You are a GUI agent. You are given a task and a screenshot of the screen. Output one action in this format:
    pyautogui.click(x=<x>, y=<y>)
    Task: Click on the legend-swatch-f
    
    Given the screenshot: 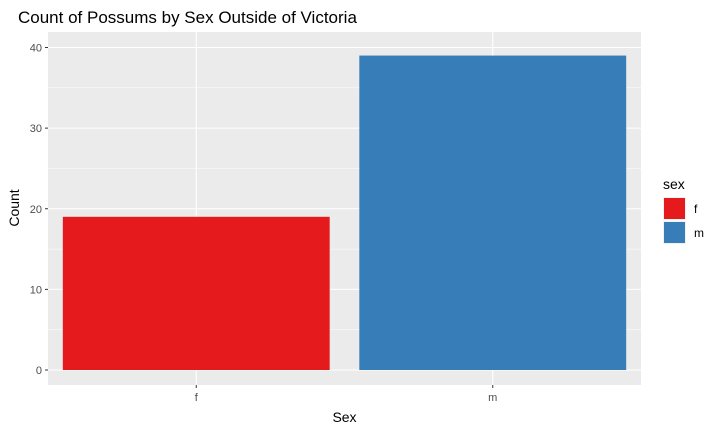 What is the action you would take?
    pyautogui.click(x=674, y=208)
    